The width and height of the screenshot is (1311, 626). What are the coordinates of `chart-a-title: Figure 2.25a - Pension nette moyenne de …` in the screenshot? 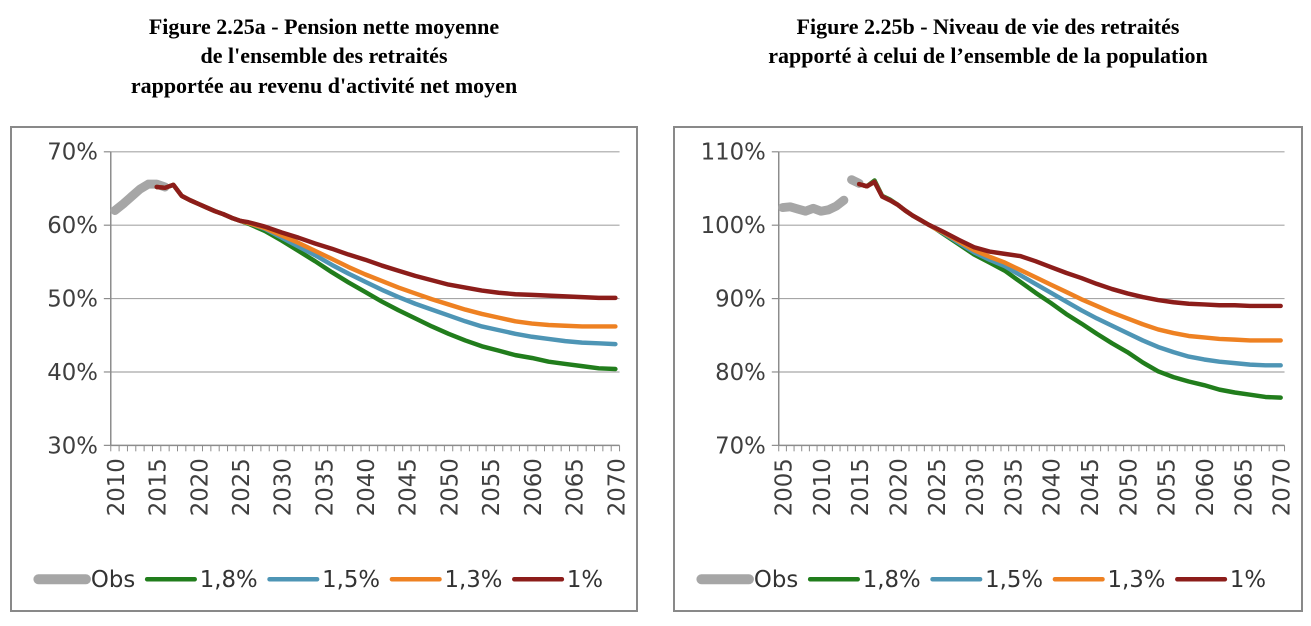 It's located at (324, 56).